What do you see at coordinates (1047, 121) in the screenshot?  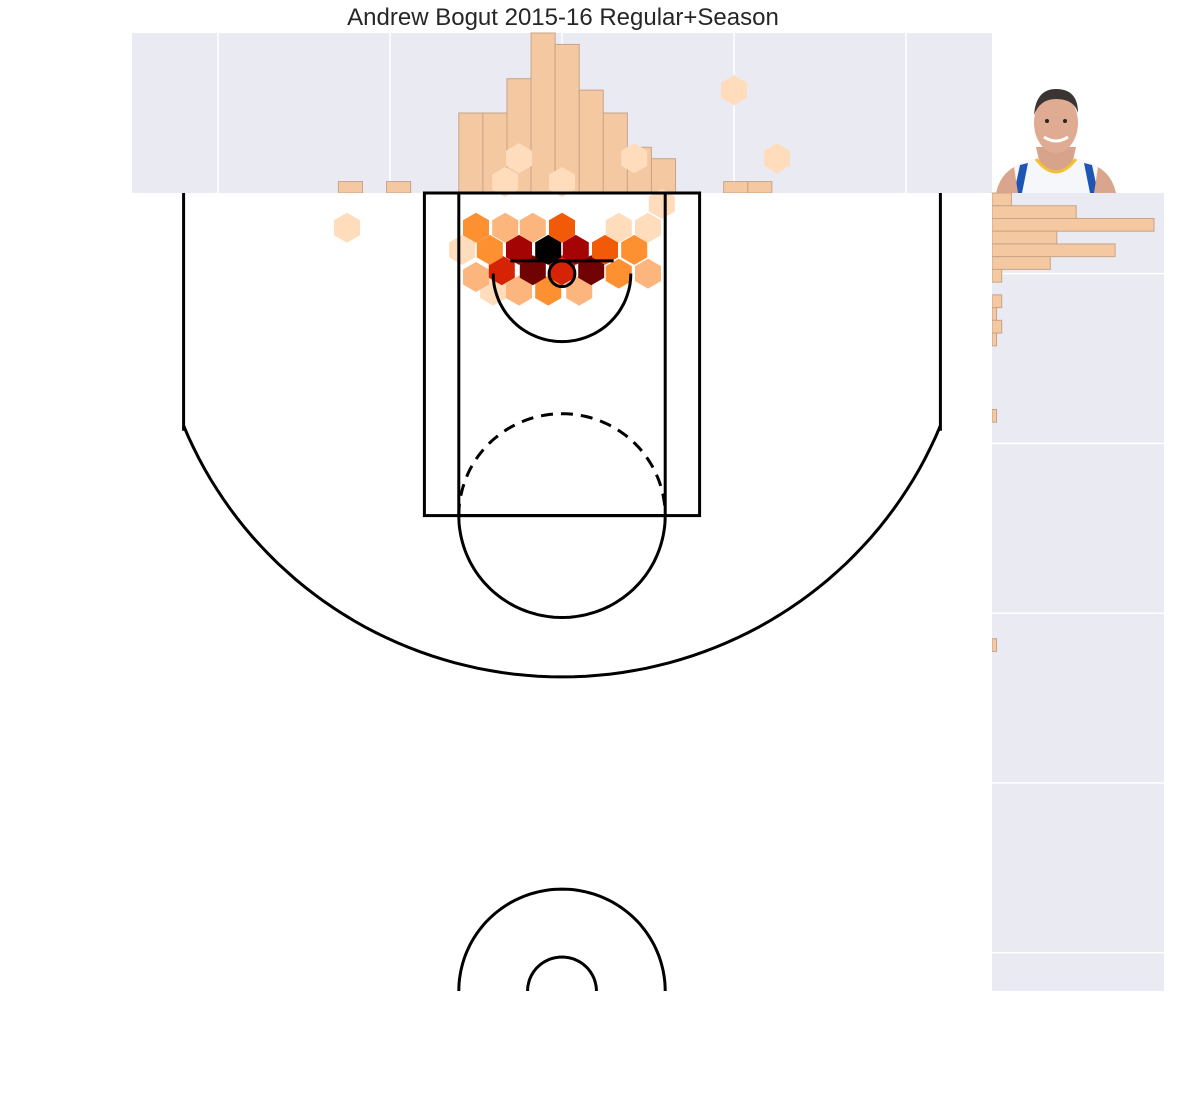 I see `eye-left` at bounding box center [1047, 121].